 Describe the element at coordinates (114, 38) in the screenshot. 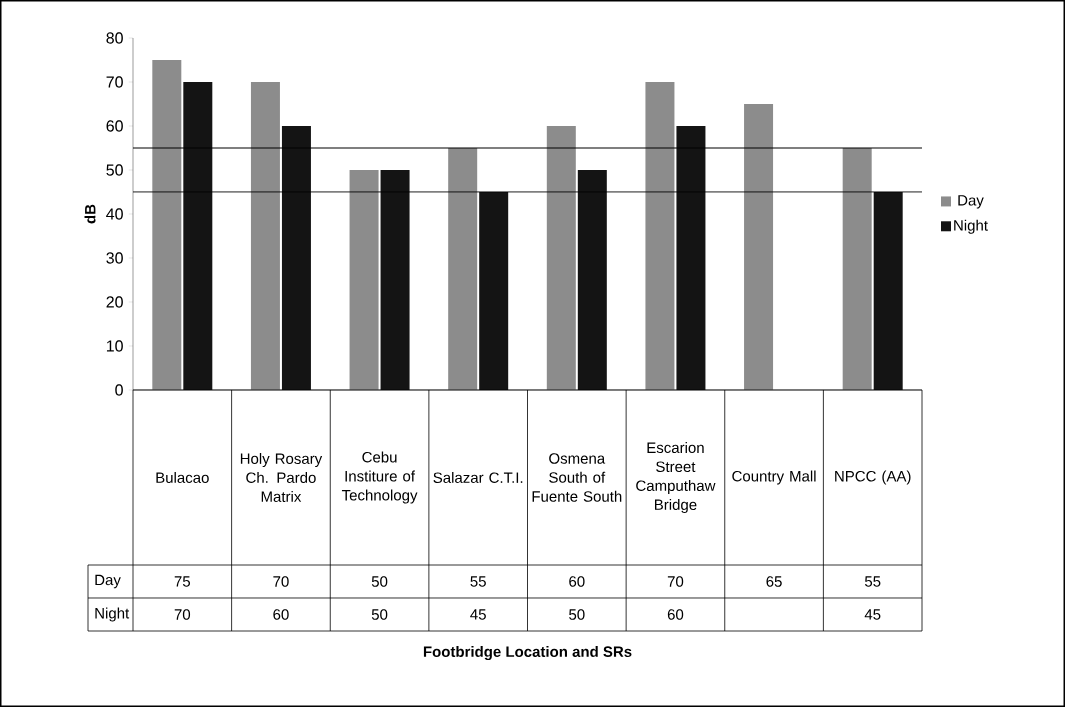

I see `y-tick-label: 80` at that location.